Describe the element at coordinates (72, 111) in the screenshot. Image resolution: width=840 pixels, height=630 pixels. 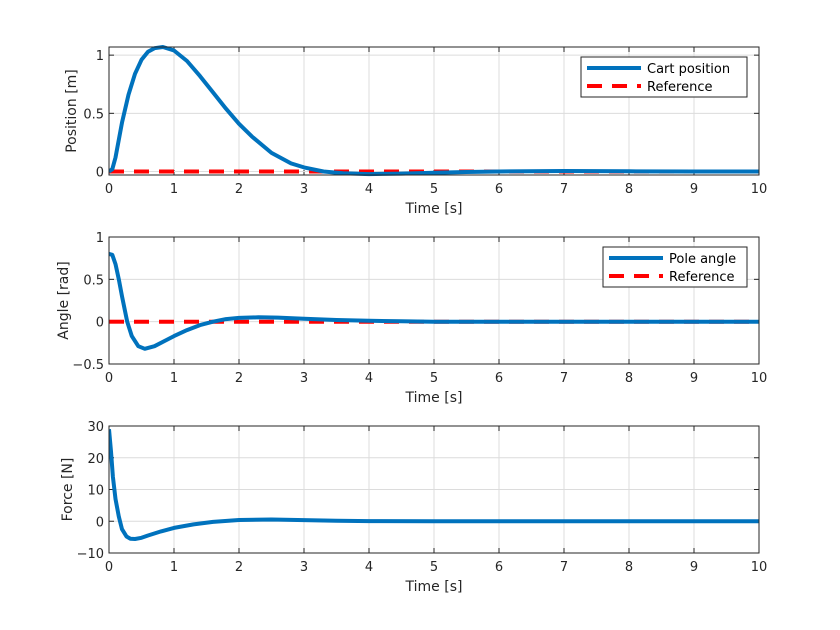
I see `y-axis-label: Position [m]` at that location.